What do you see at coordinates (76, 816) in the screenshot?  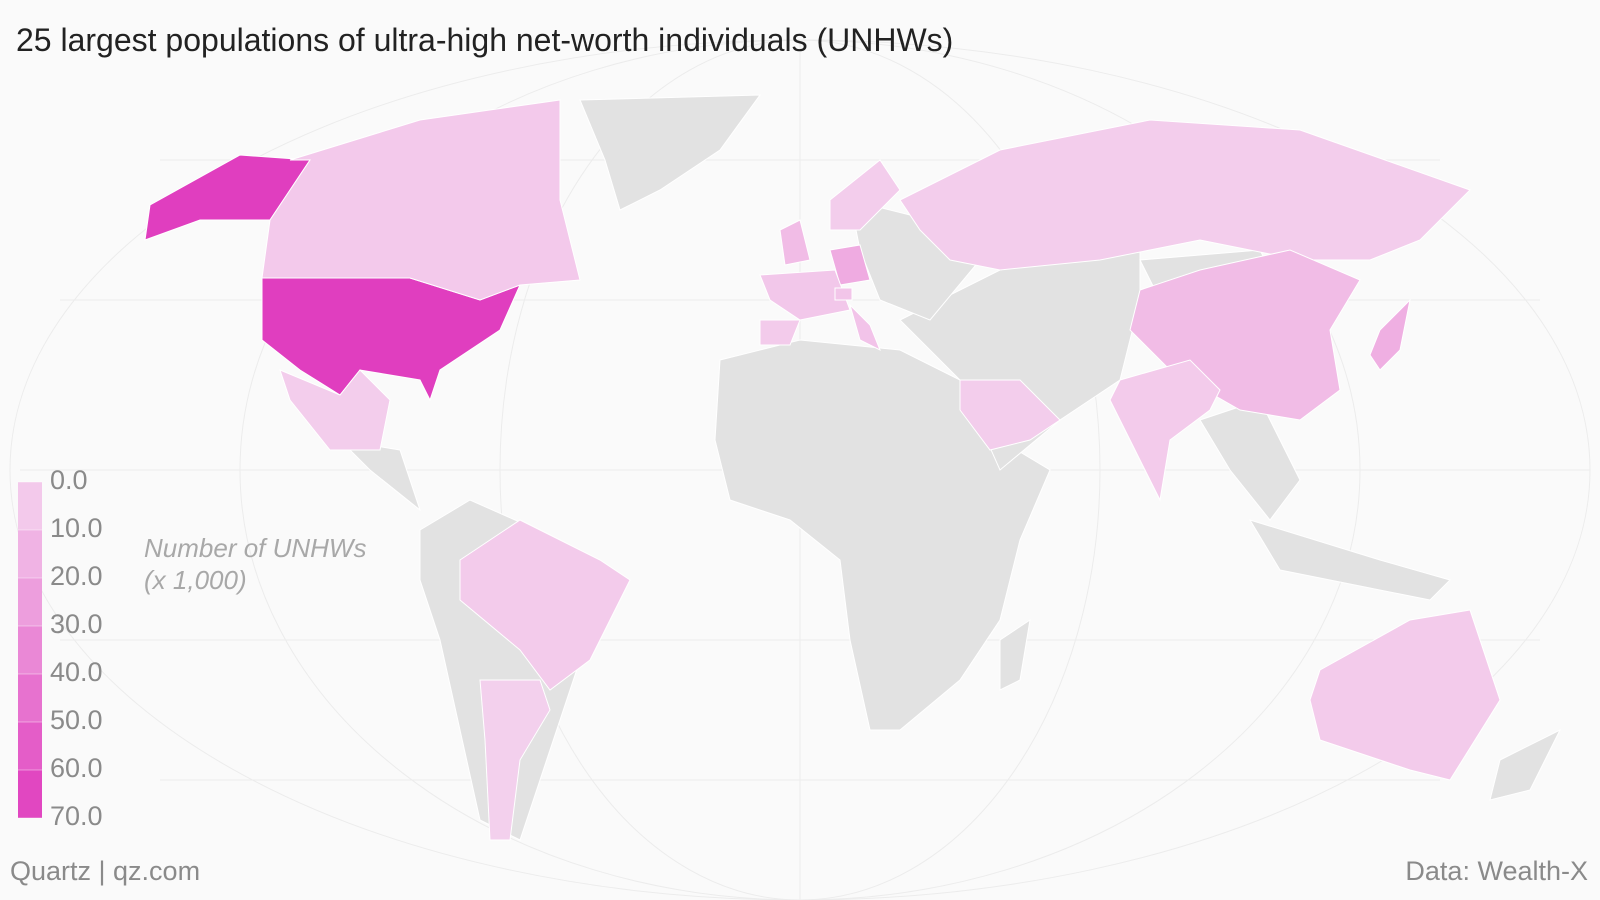 I see `legend-tick-label: 70.0` at bounding box center [76, 816].